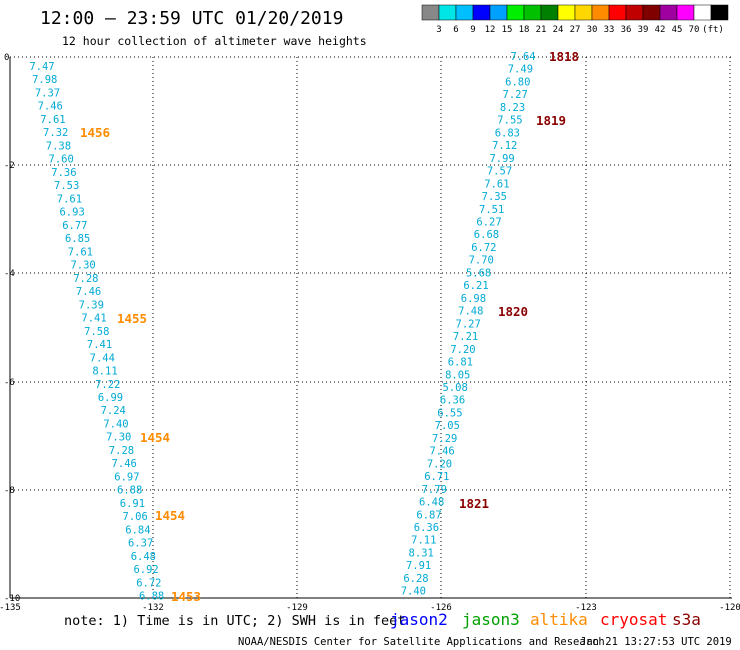 Image resolution: width=740 pixels, height=650 pixels. What do you see at coordinates (132, 318) in the screenshot?
I see `pass-time-label: 1455` at bounding box center [132, 318].